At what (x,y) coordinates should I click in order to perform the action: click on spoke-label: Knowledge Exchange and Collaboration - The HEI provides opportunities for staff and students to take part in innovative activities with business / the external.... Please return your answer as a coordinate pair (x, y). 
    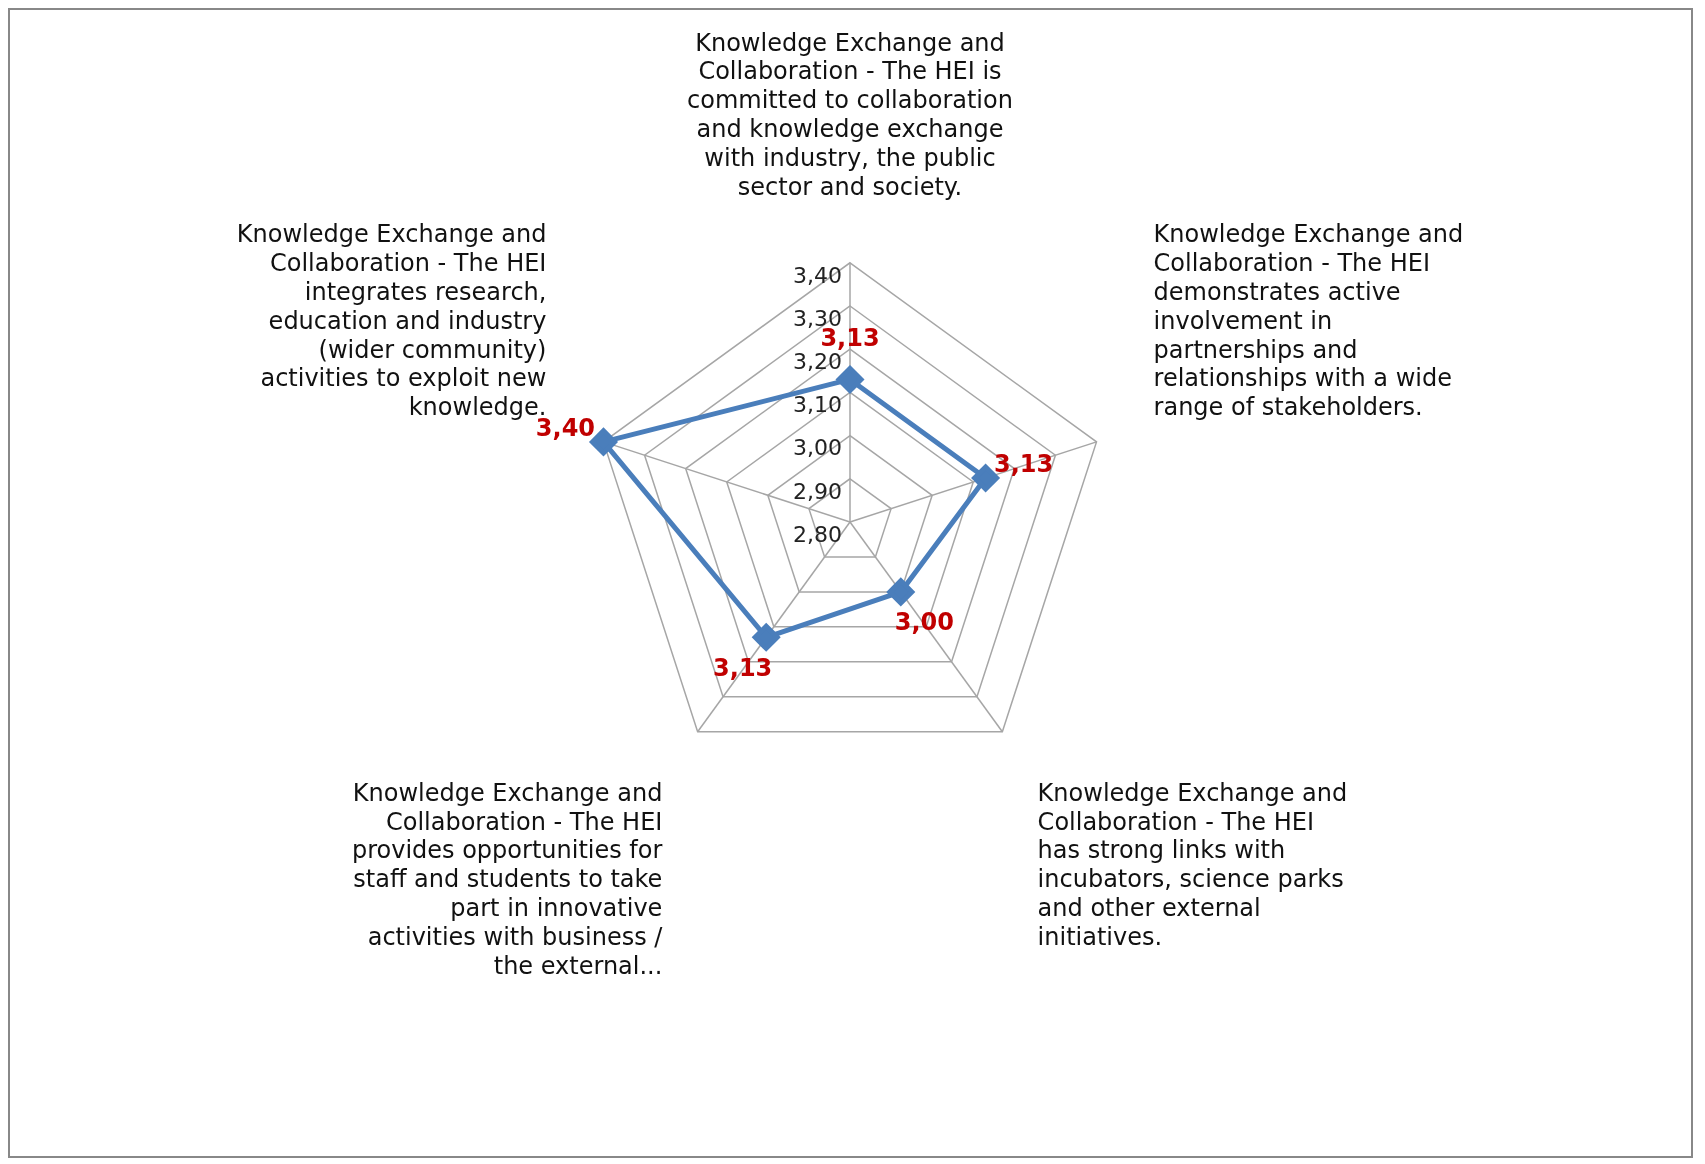
    Looking at the image, I should click on (507, 879).